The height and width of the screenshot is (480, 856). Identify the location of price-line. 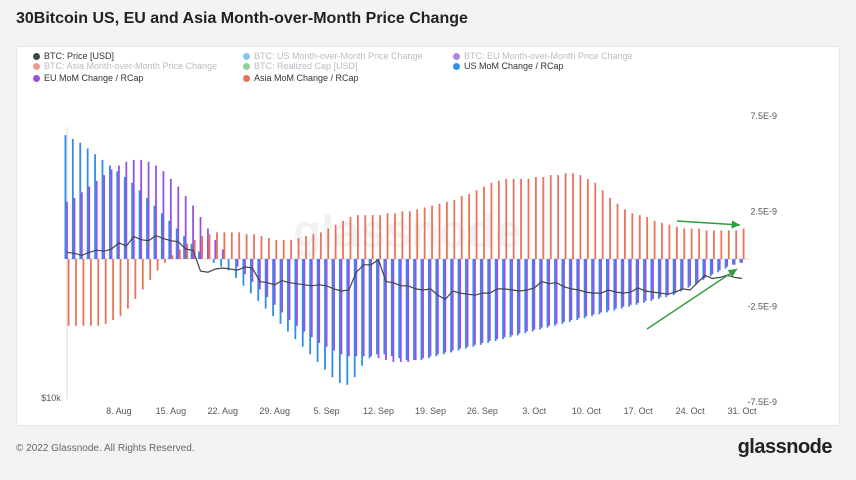
(404, 267).